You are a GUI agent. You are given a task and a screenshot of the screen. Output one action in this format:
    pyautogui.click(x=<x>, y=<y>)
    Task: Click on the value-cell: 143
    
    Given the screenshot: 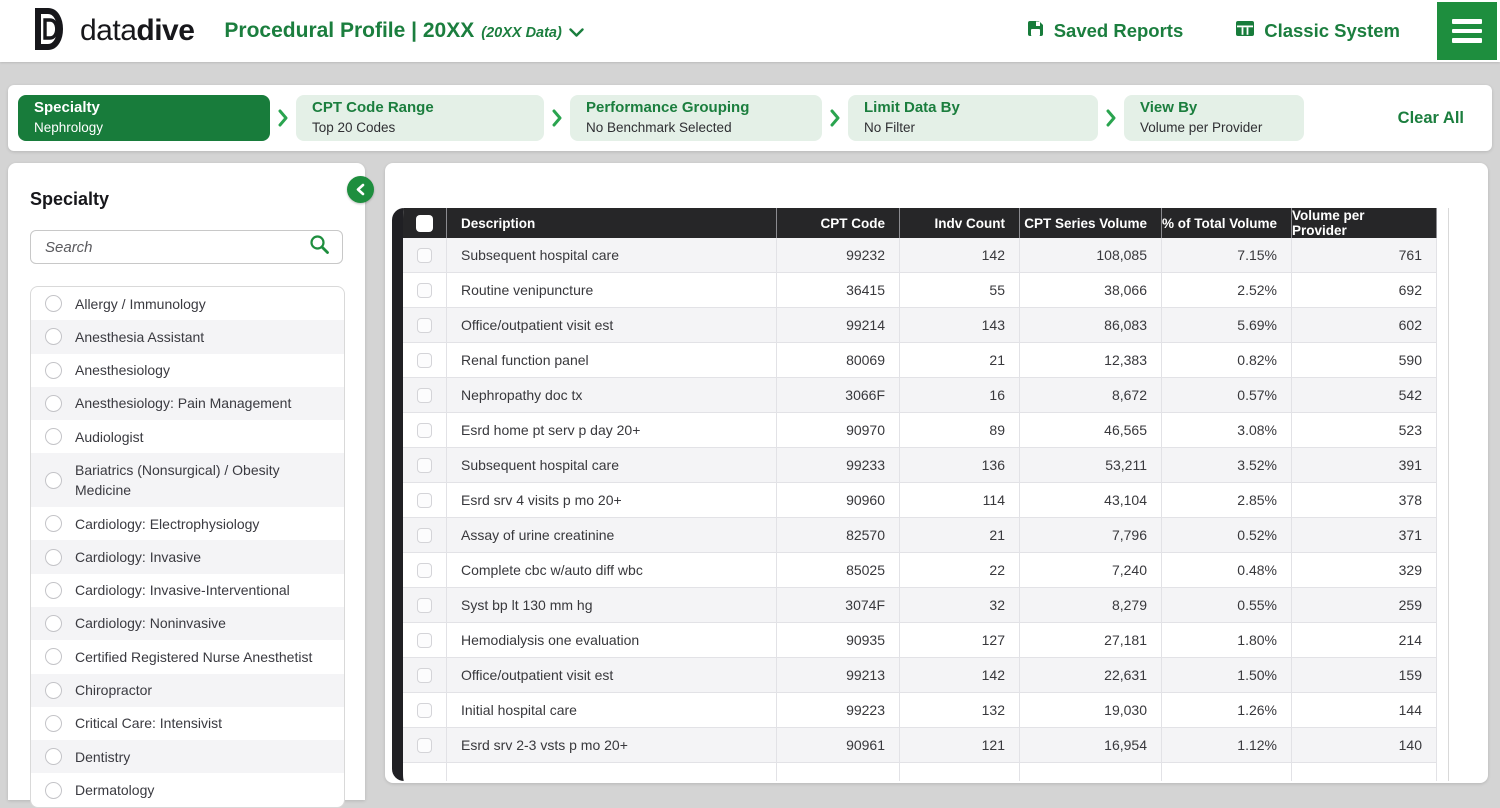 What is the action you would take?
    pyautogui.click(x=960, y=325)
    